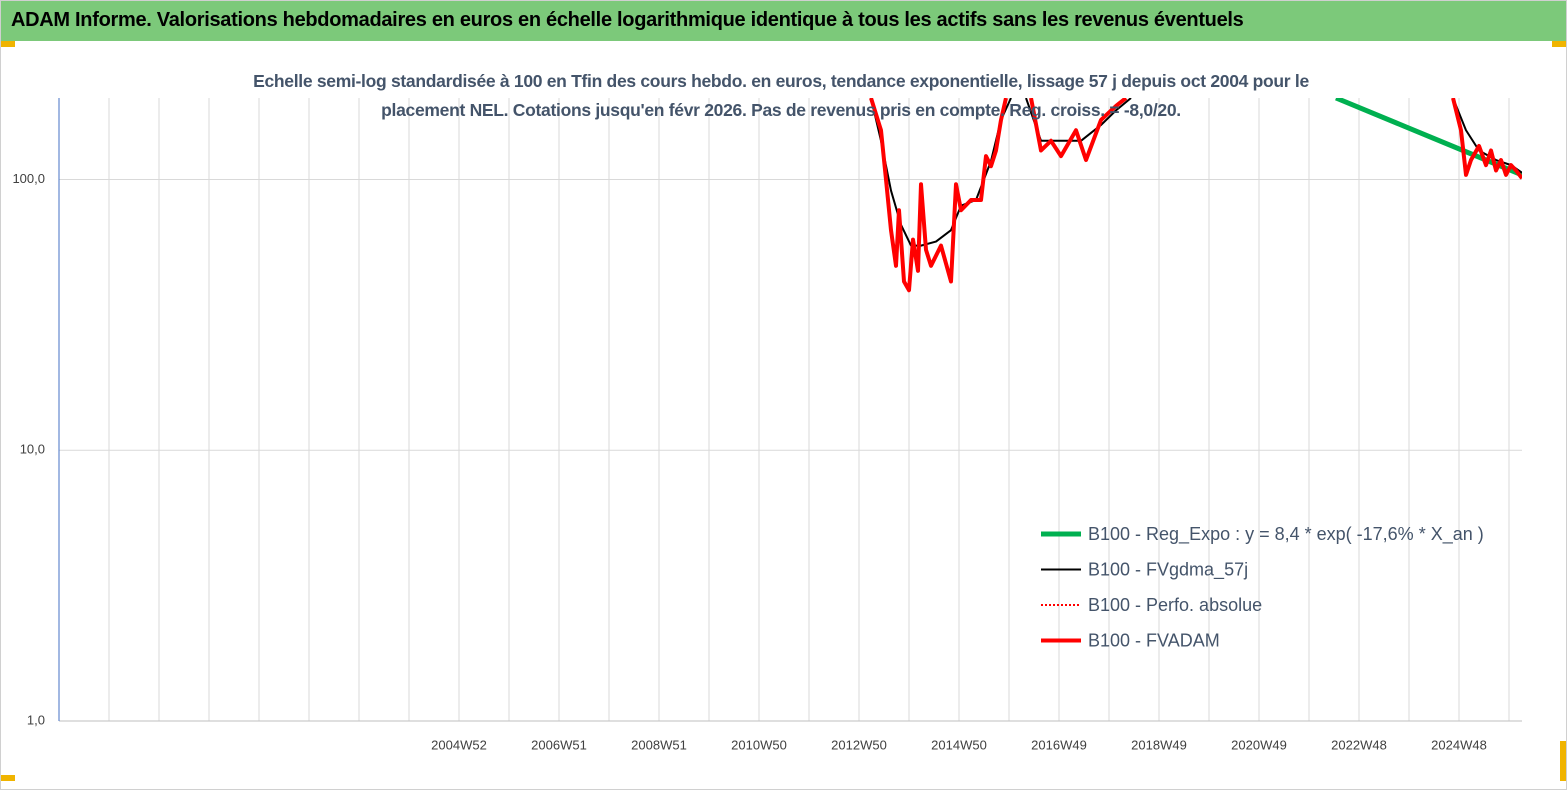 The width and height of the screenshot is (1567, 790). Describe the element at coordinates (1168, 569) in the screenshot. I see `legend-label: B100 - FVgdma_57j` at that location.